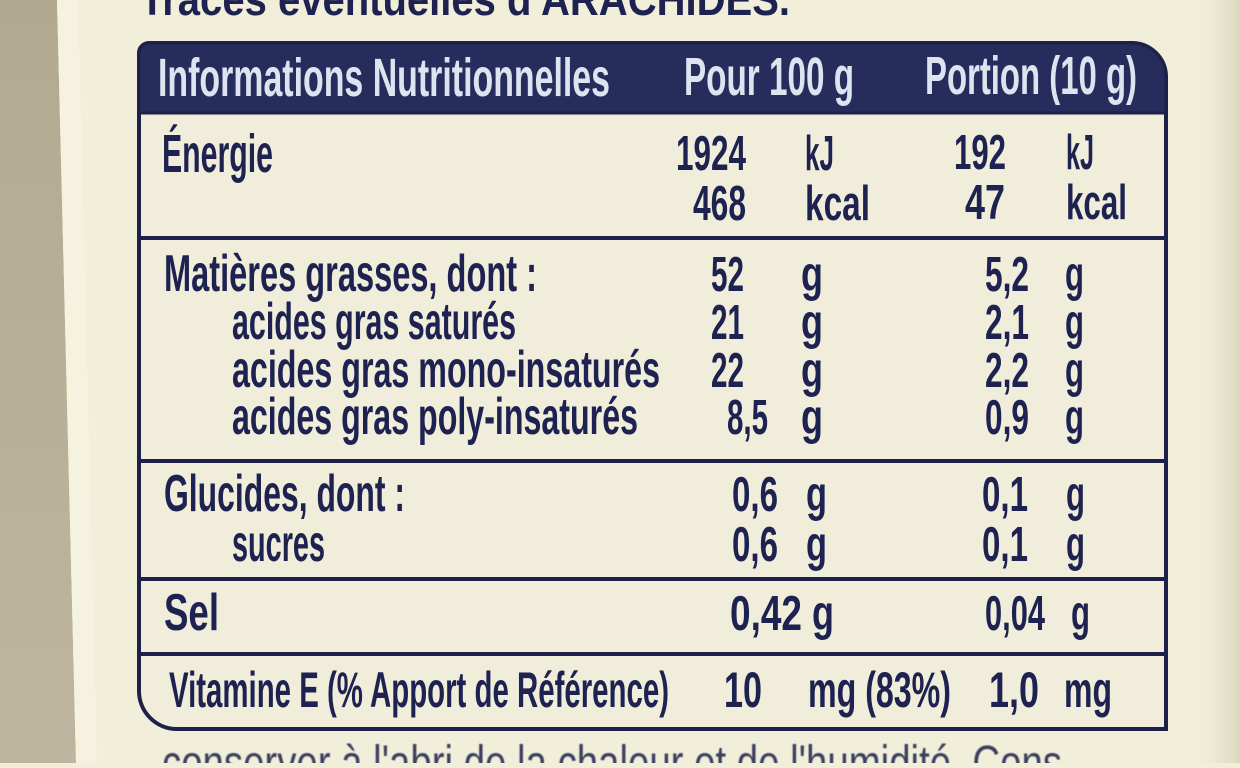  Describe the element at coordinates (1007, 371) in the screenshot. I see `svg-text: 2,2` at that location.